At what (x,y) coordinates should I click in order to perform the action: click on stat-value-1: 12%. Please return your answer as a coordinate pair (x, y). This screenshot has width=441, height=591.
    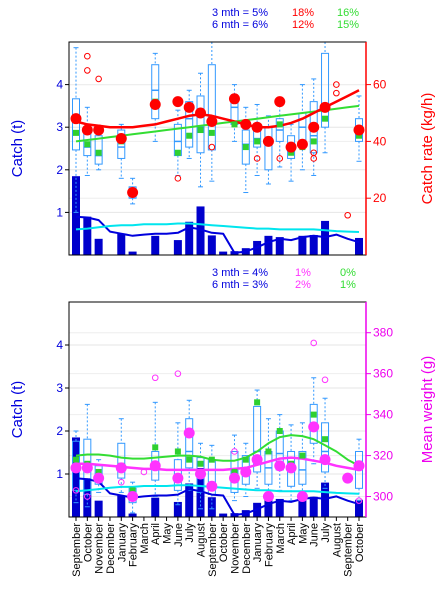
    Looking at the image, I should click on (303, 25).